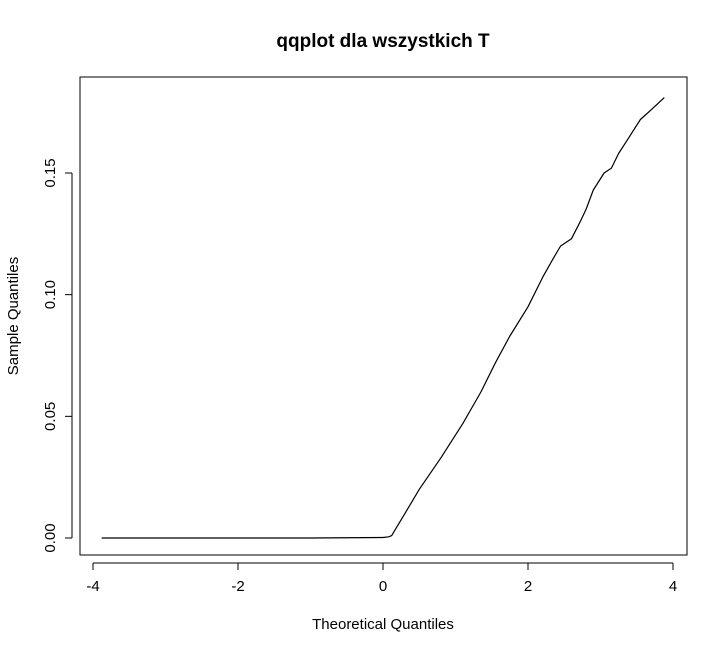 The width and height of the screenshot is (728, 654). What do you see at coordinates (383, 41) in the screenshot?
I see `chart-title: qqplot dla wszystkich T` at bounding box center [383, 41].